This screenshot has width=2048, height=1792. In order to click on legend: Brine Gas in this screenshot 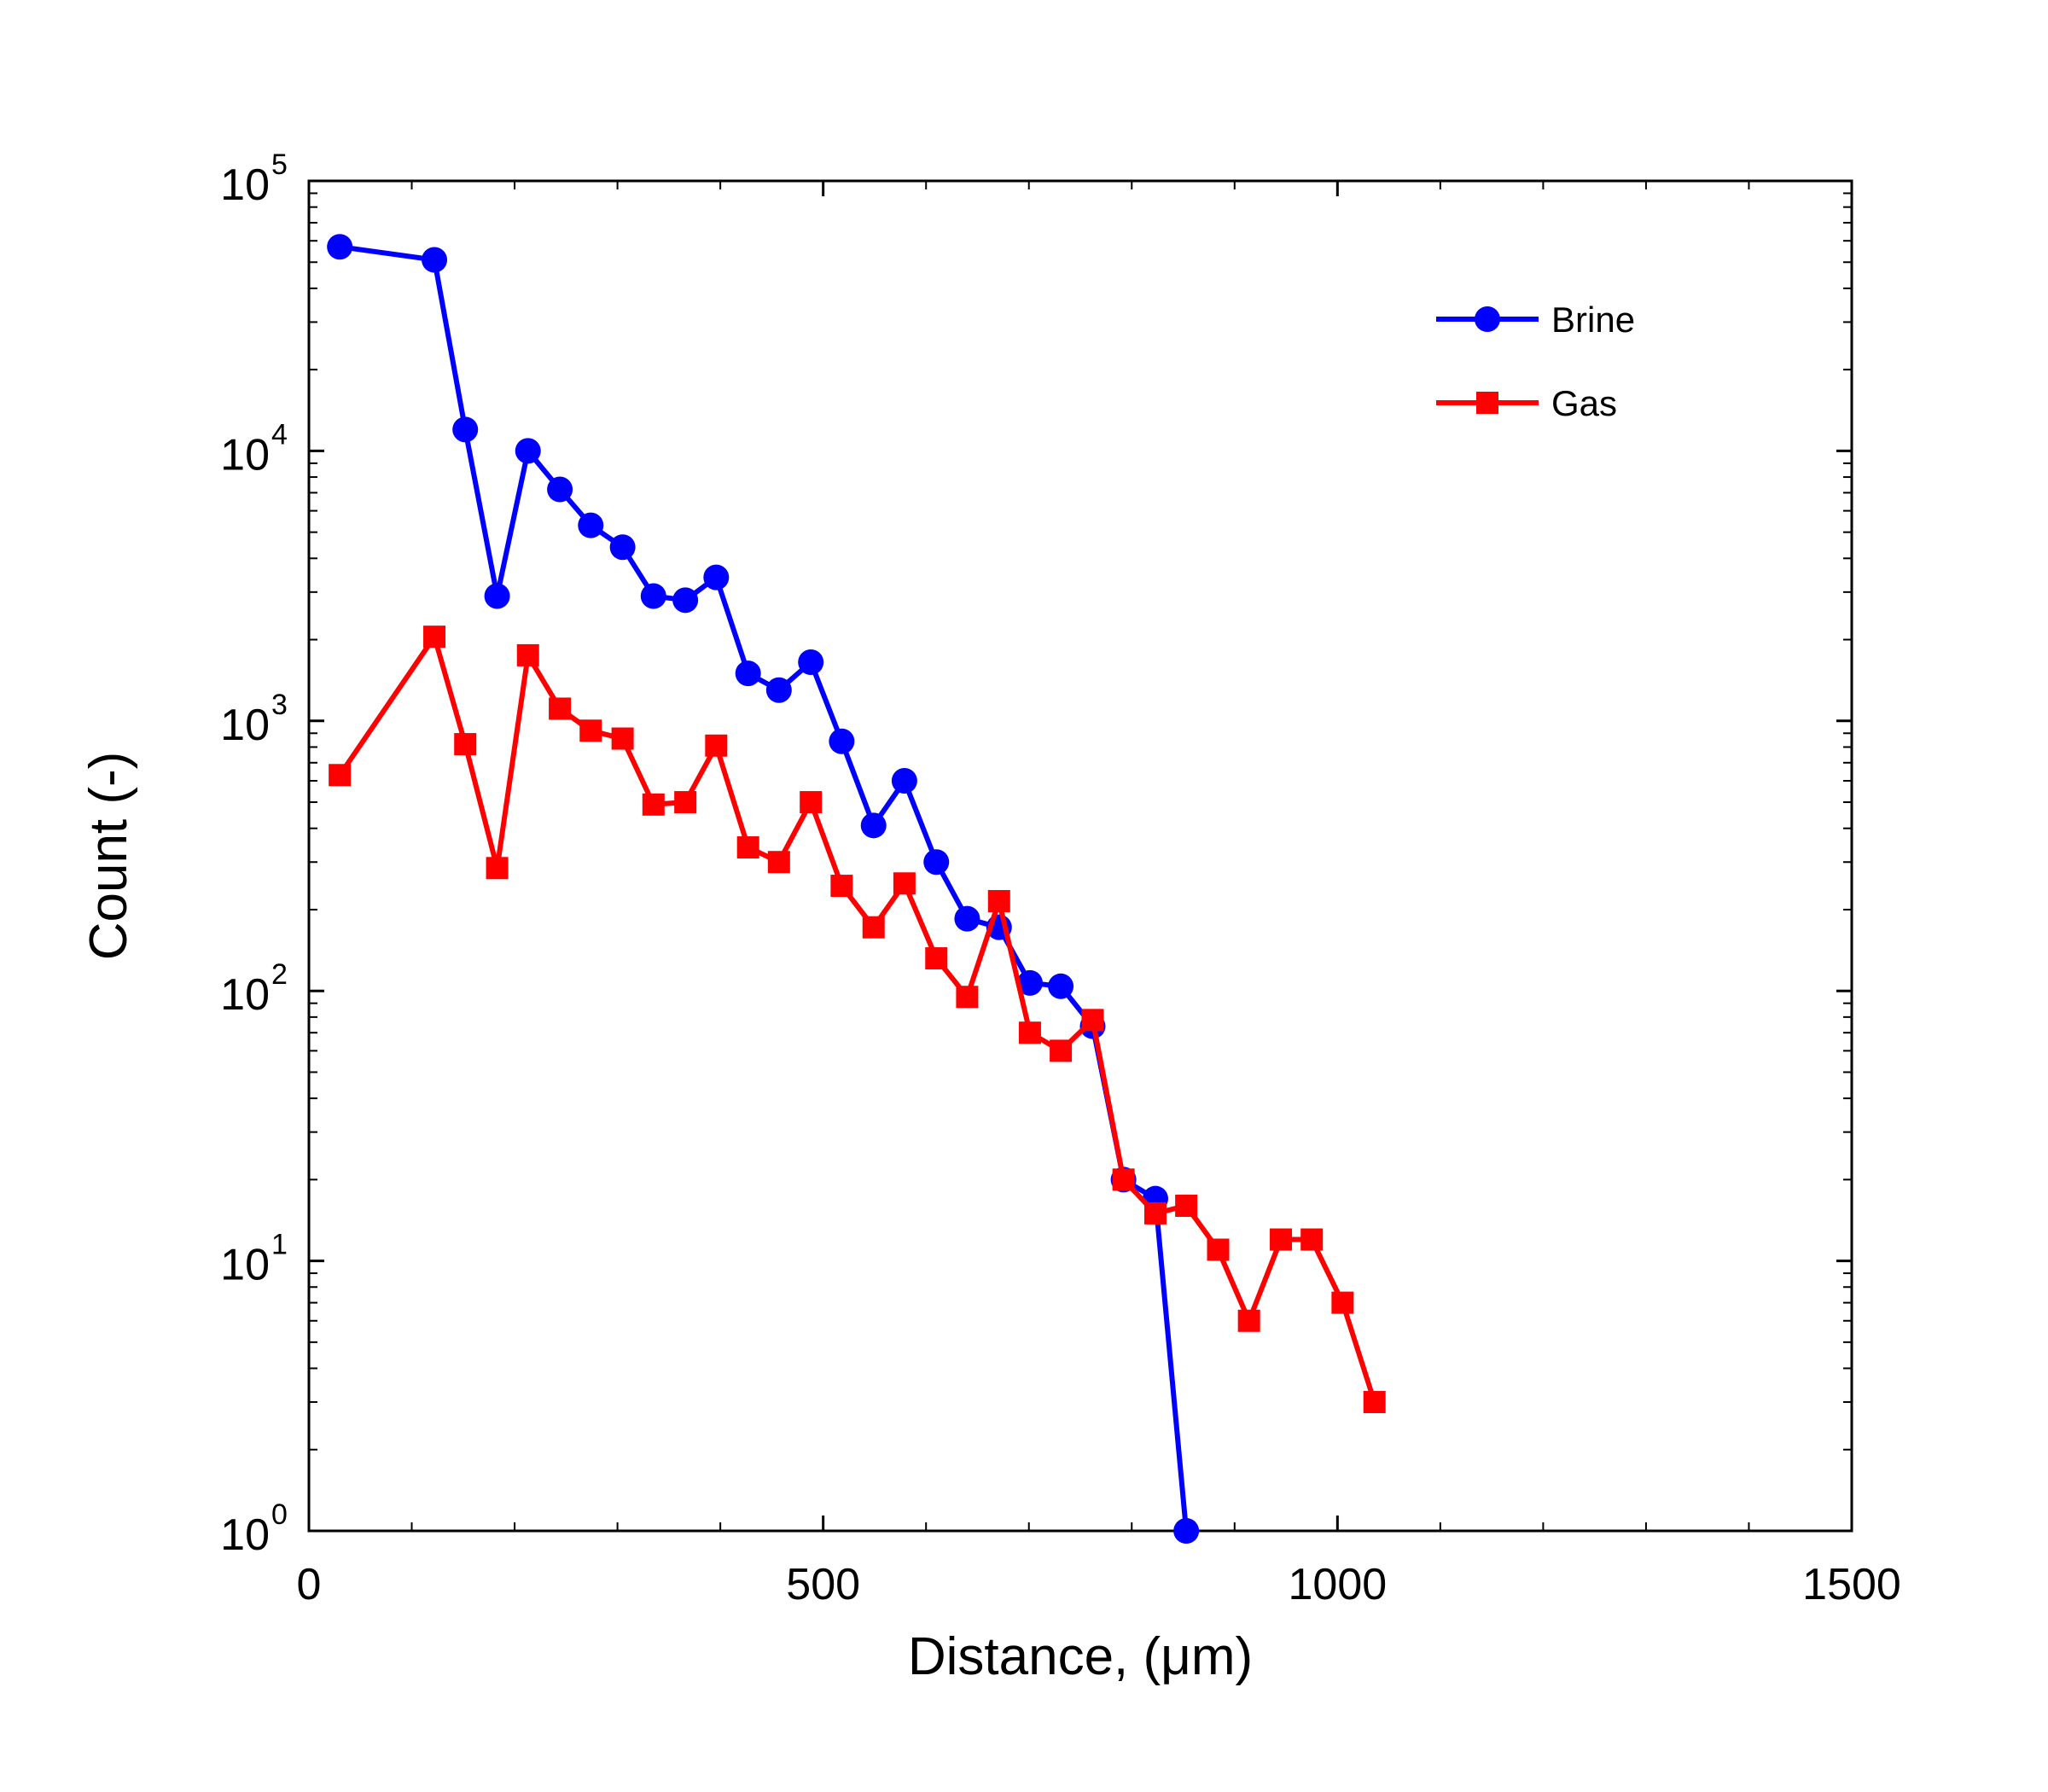, I will do `click(1535, 361)`.